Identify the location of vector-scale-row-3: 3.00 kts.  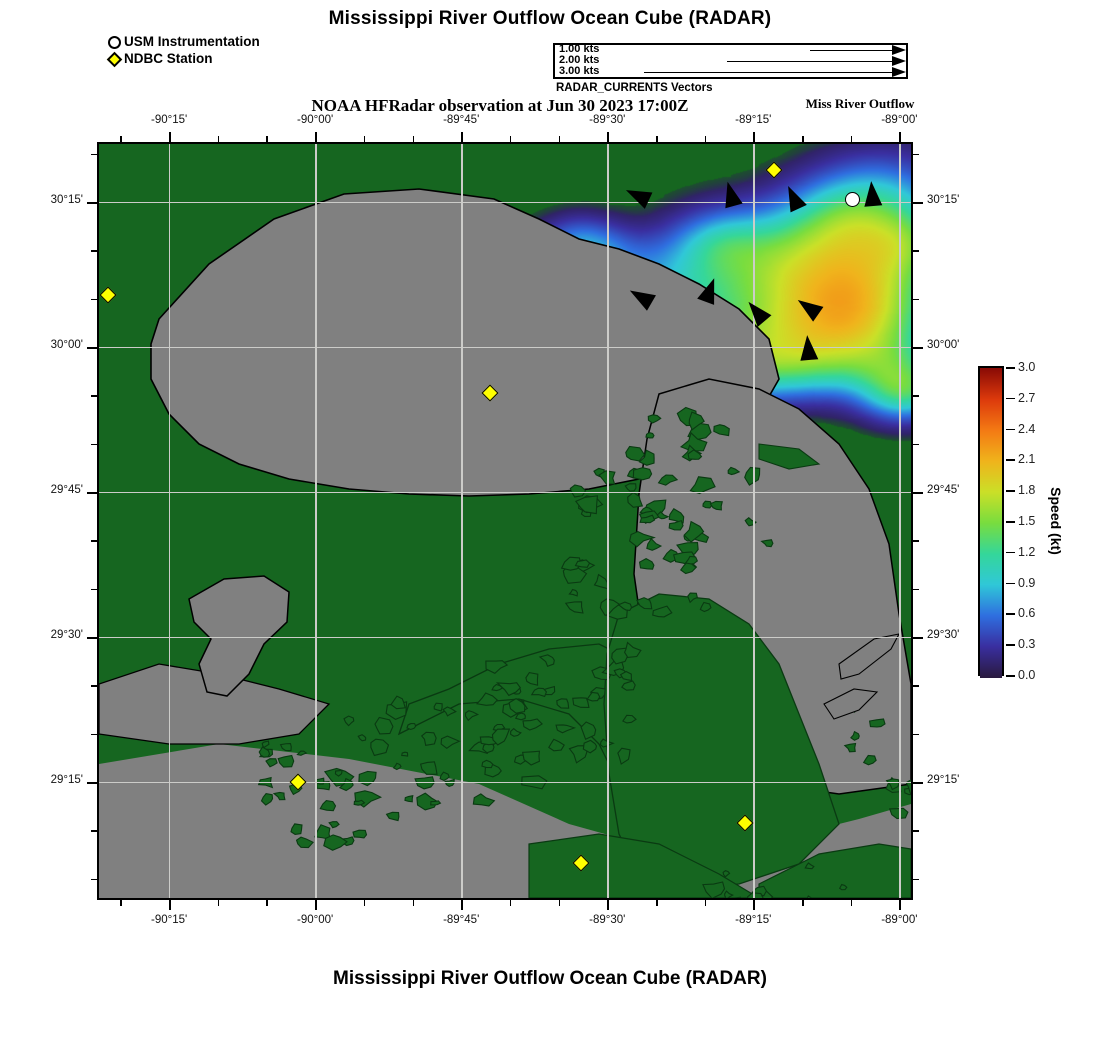
(730, 72).